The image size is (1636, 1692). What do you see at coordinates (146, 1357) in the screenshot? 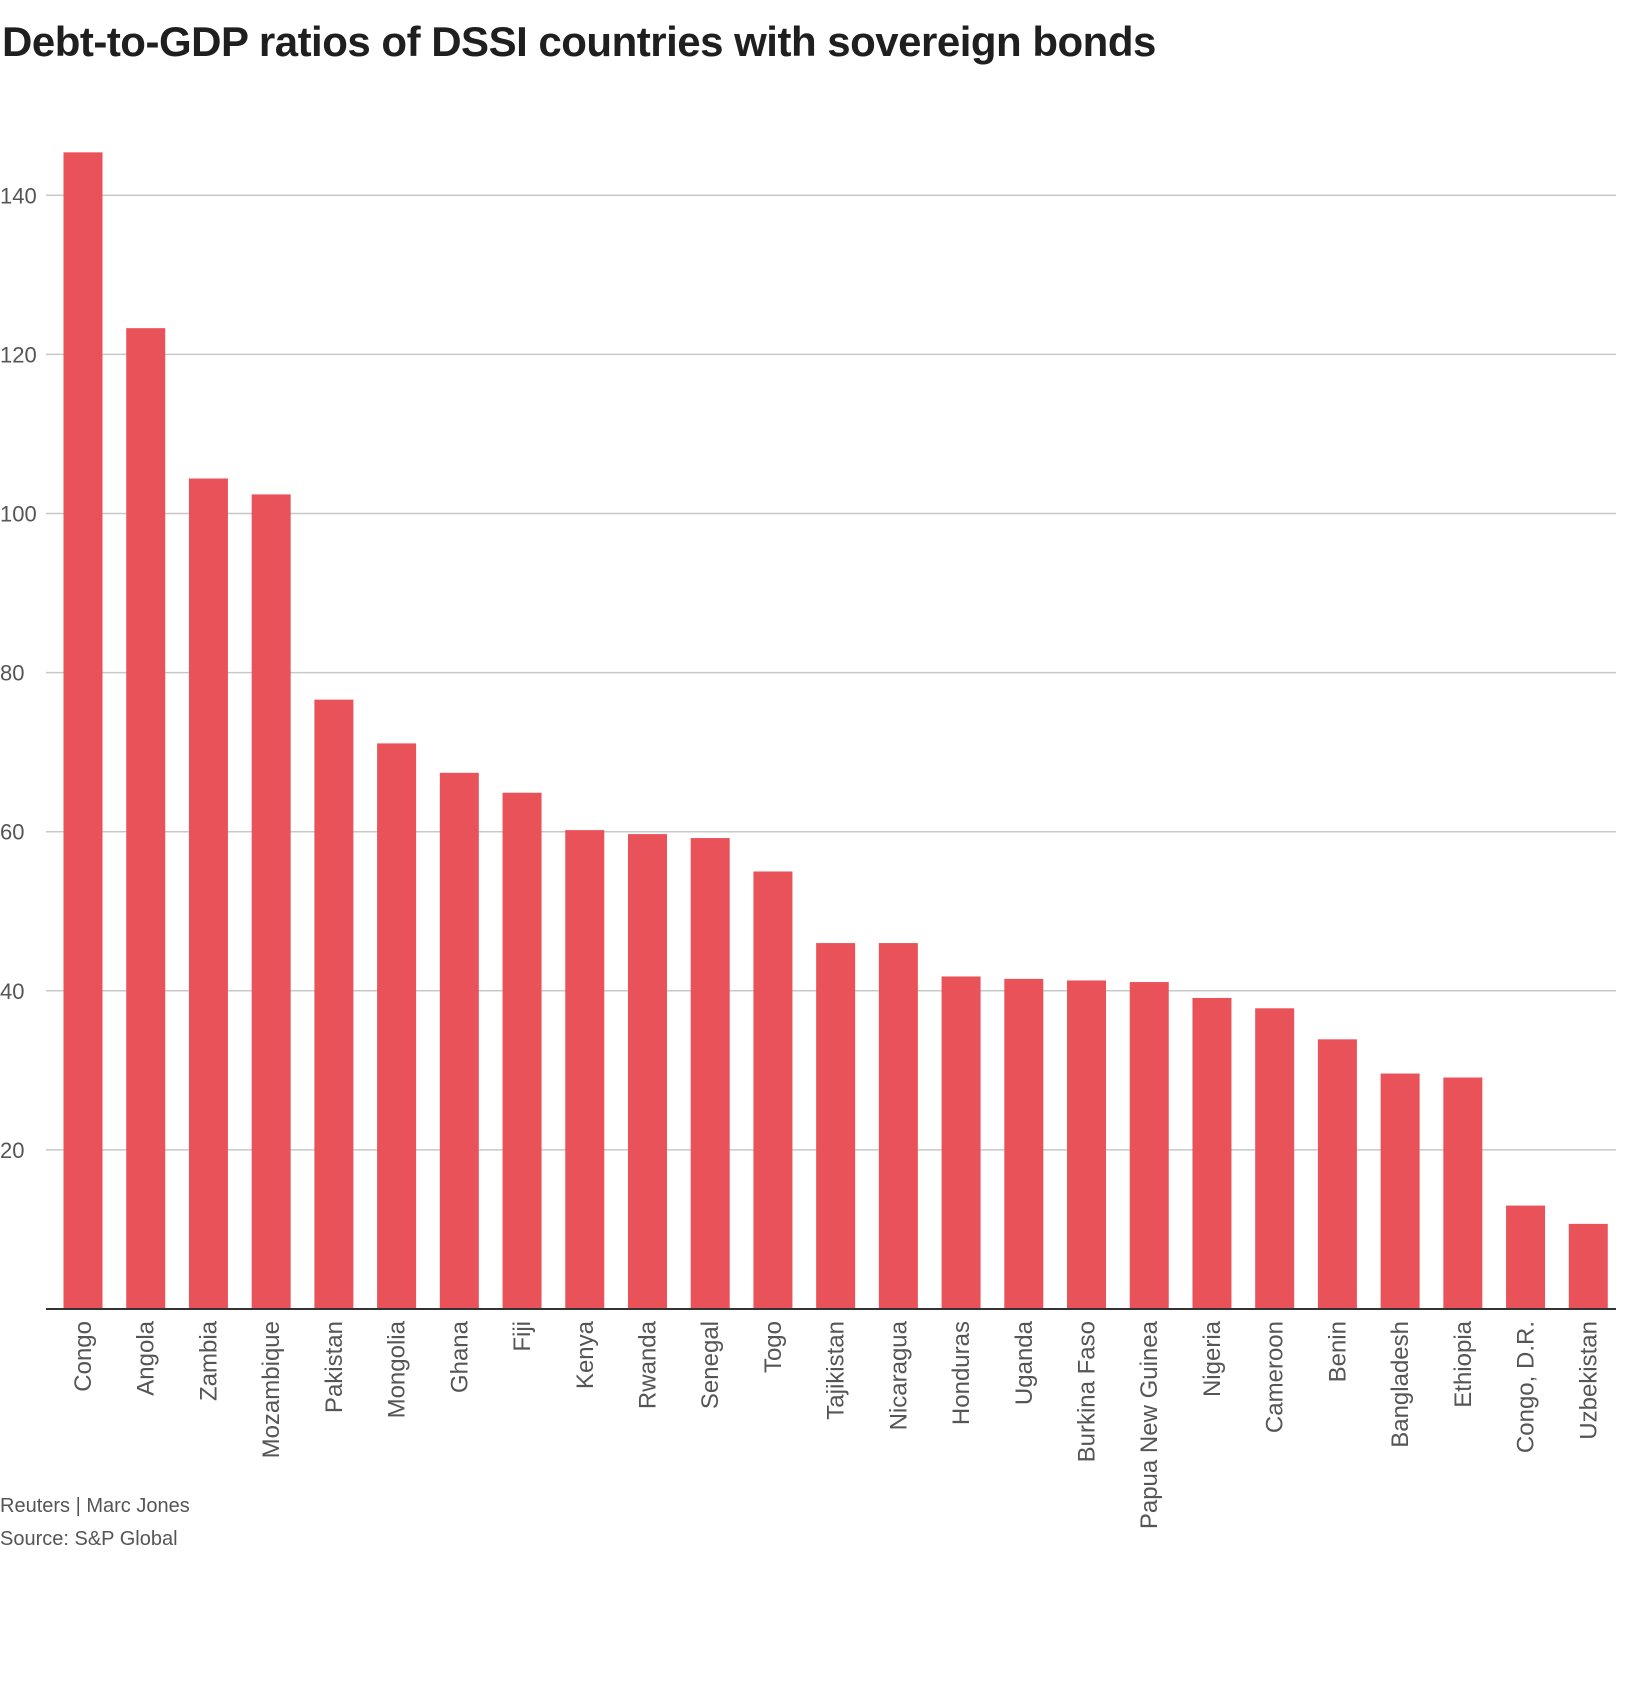
I see `x-tick-label: Angola` at bounding box center [146, 1357].